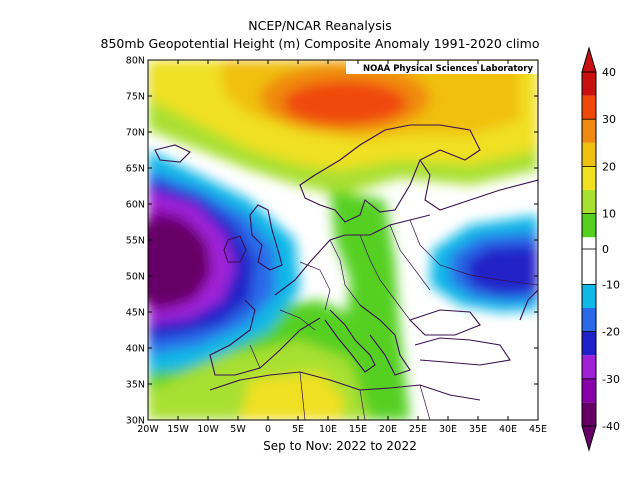 This screenshot has height=496, width=640. What do you see at coordinates (135, 277) in the screenshot?
I see `lat-tick-label: 50N` at bounding box center [135, 277].